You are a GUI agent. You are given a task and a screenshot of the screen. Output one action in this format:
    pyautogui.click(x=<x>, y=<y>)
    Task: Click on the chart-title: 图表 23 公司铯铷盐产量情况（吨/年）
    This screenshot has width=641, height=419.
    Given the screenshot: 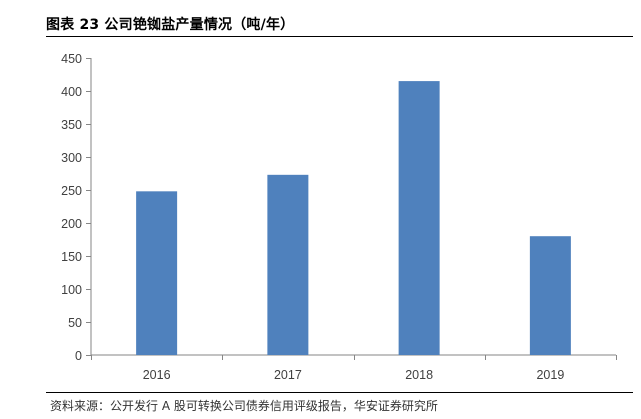 What is the action you would take?
    pyautogui.click(x=170, y=25)
    